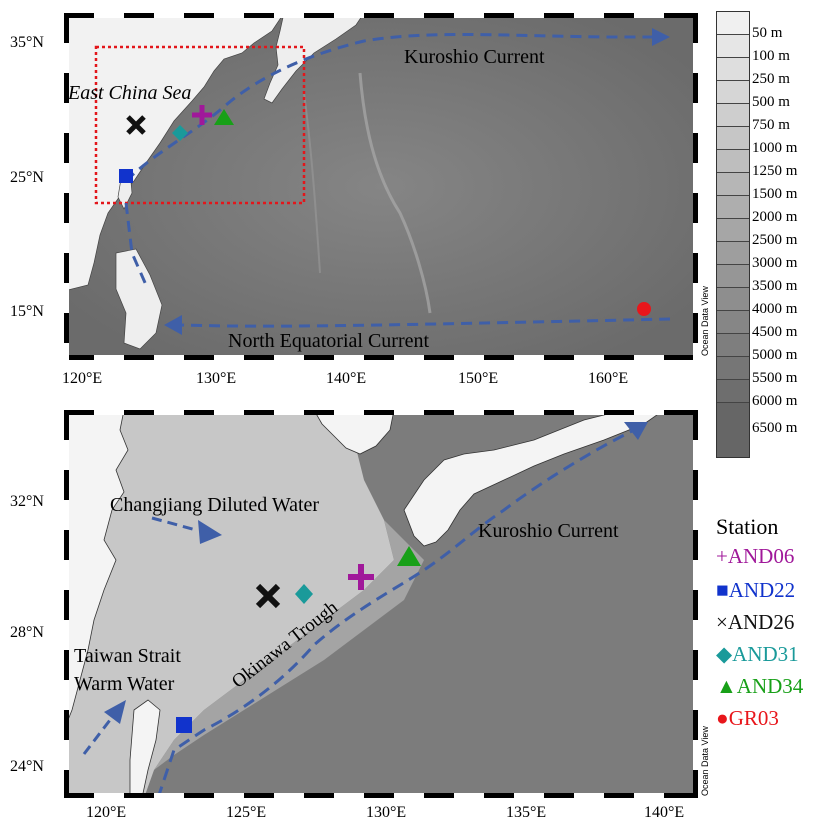 The image size is (832, 826). What do you see at coordinates (66, 186) in the screenshot?
I see `top-map-border-left` at bounding box center [66, 186].